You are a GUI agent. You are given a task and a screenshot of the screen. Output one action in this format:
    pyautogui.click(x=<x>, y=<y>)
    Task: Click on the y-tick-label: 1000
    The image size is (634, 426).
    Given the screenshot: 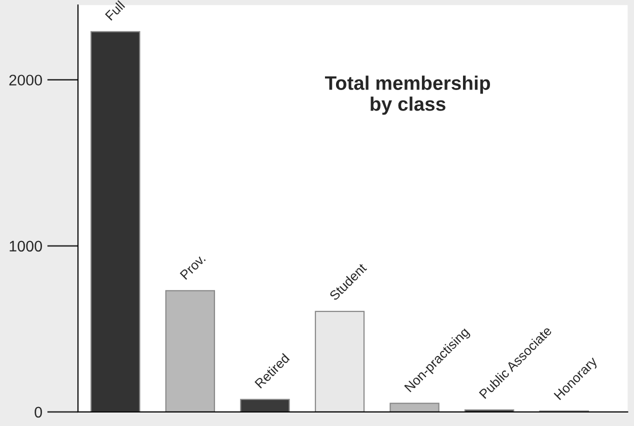 What is the action you would take?
    pyautogui.click(x=26, y=246)
    